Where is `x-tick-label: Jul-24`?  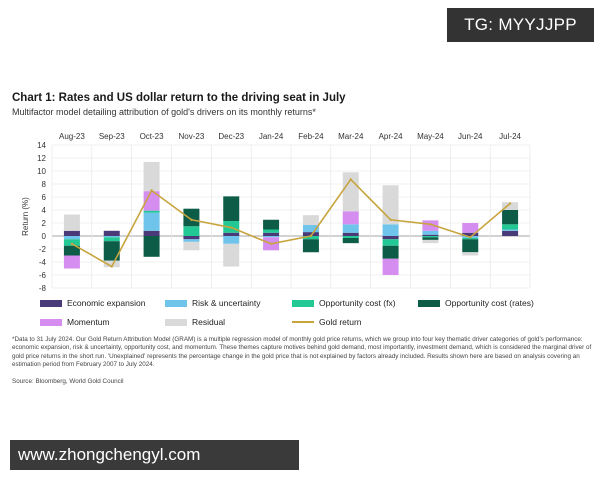 x-tick-label: Jul-24 is located at coordinates (510, 136).